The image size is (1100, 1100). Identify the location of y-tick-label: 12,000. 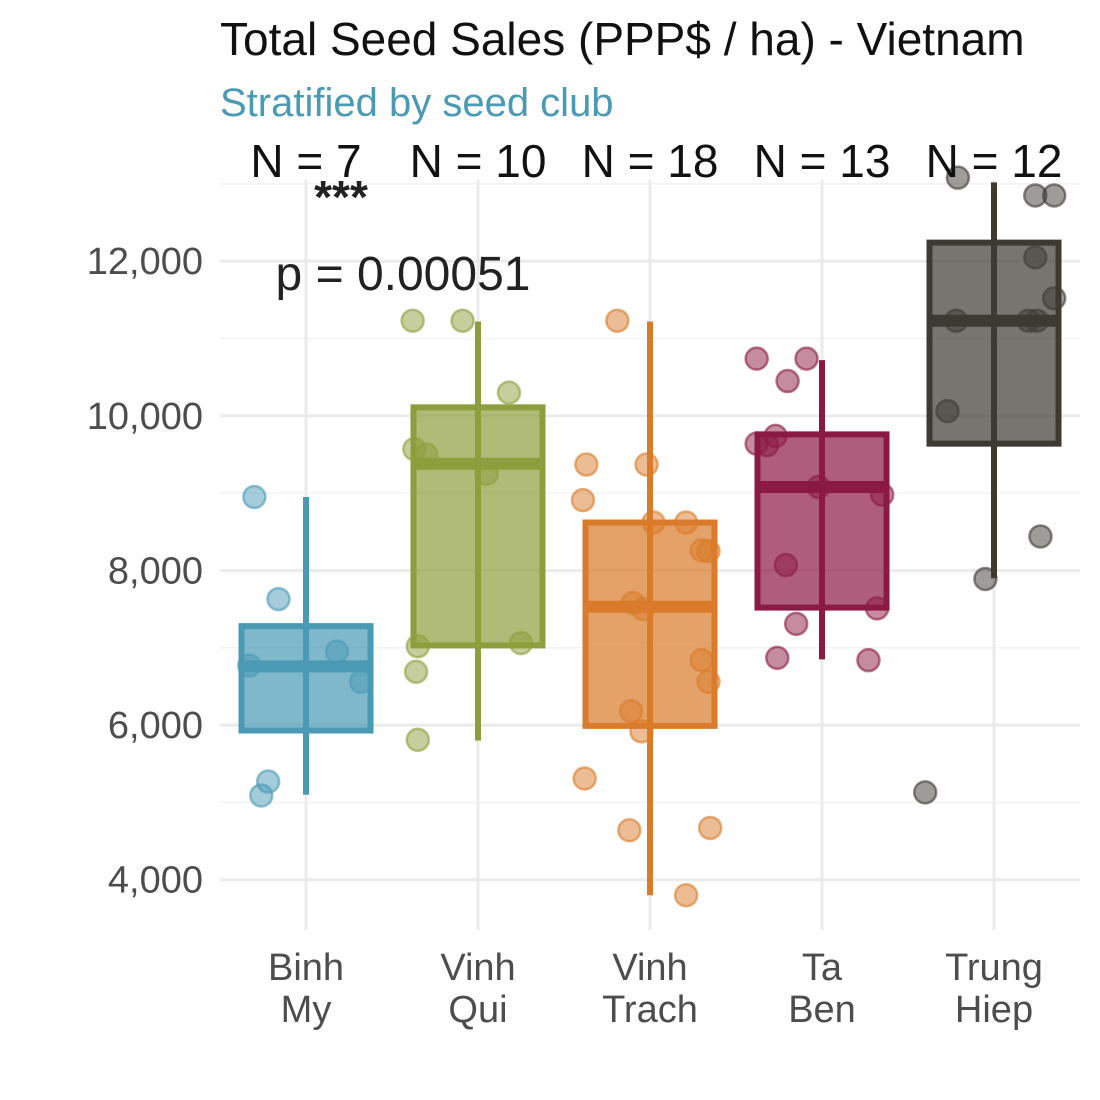
(145, 262).